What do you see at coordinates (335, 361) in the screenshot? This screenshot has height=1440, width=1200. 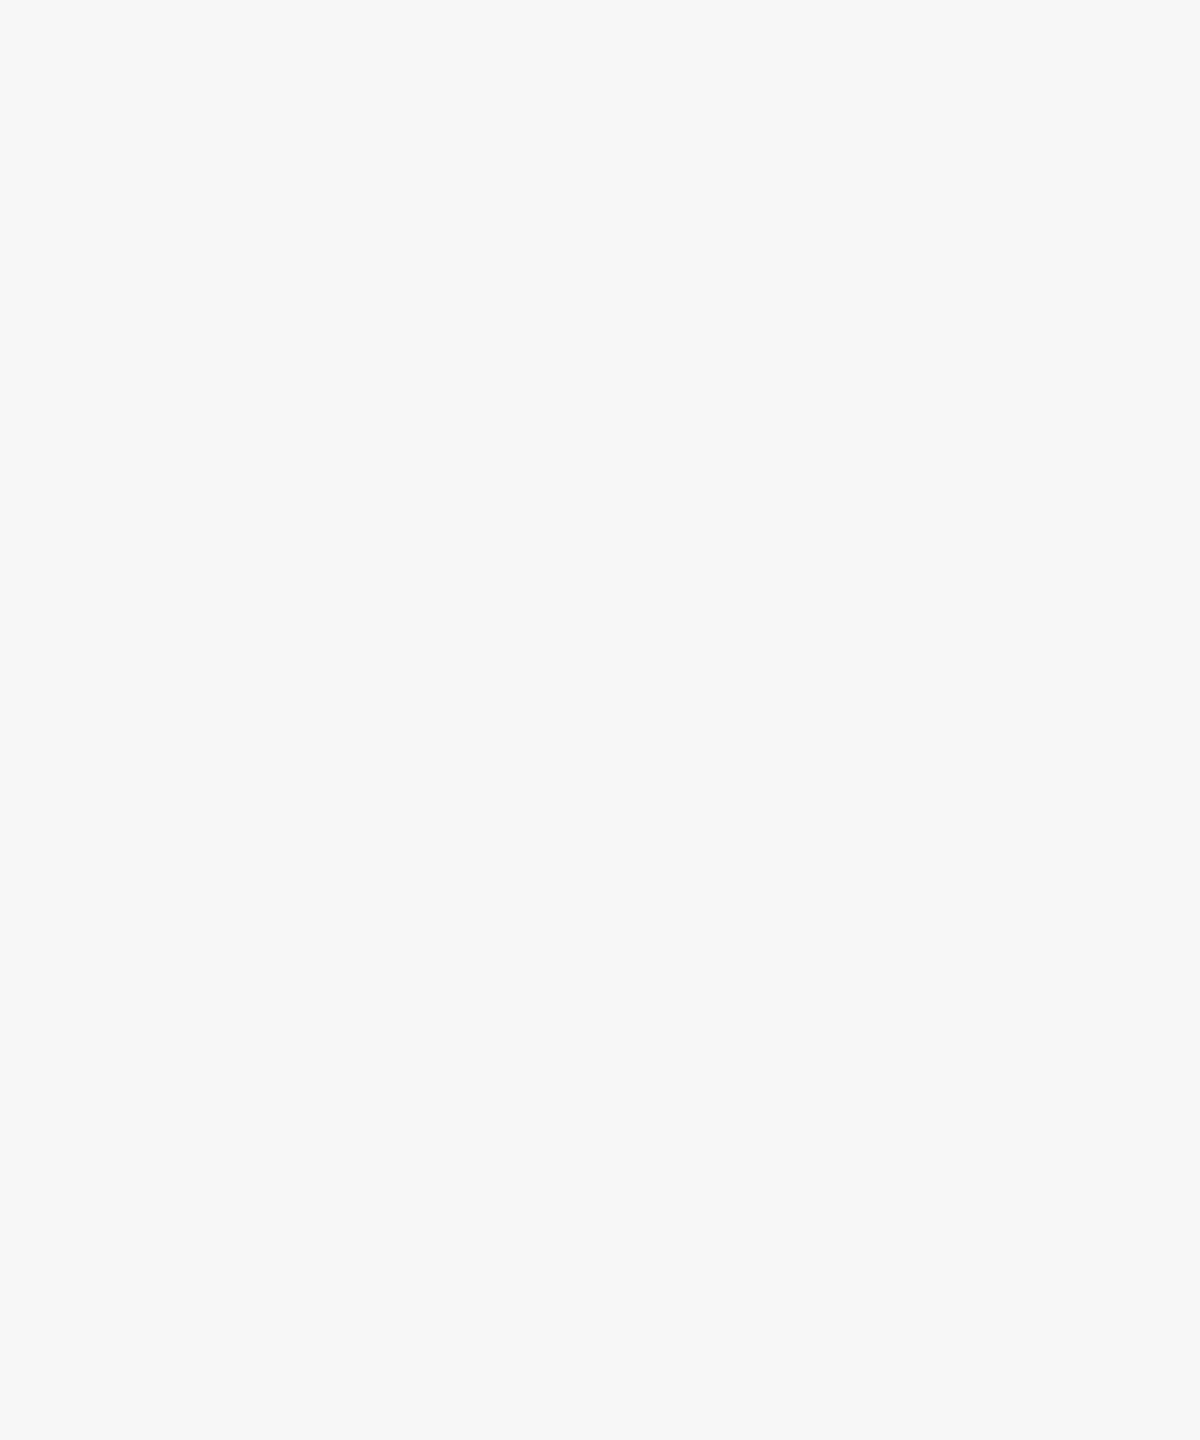 I see `stability-annotation-wed` at bounding box center [335, 361].